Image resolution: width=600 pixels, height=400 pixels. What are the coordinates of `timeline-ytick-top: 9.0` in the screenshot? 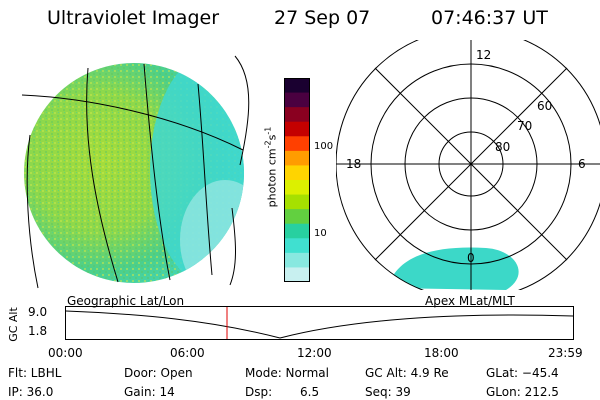 It's located at (38, 312).